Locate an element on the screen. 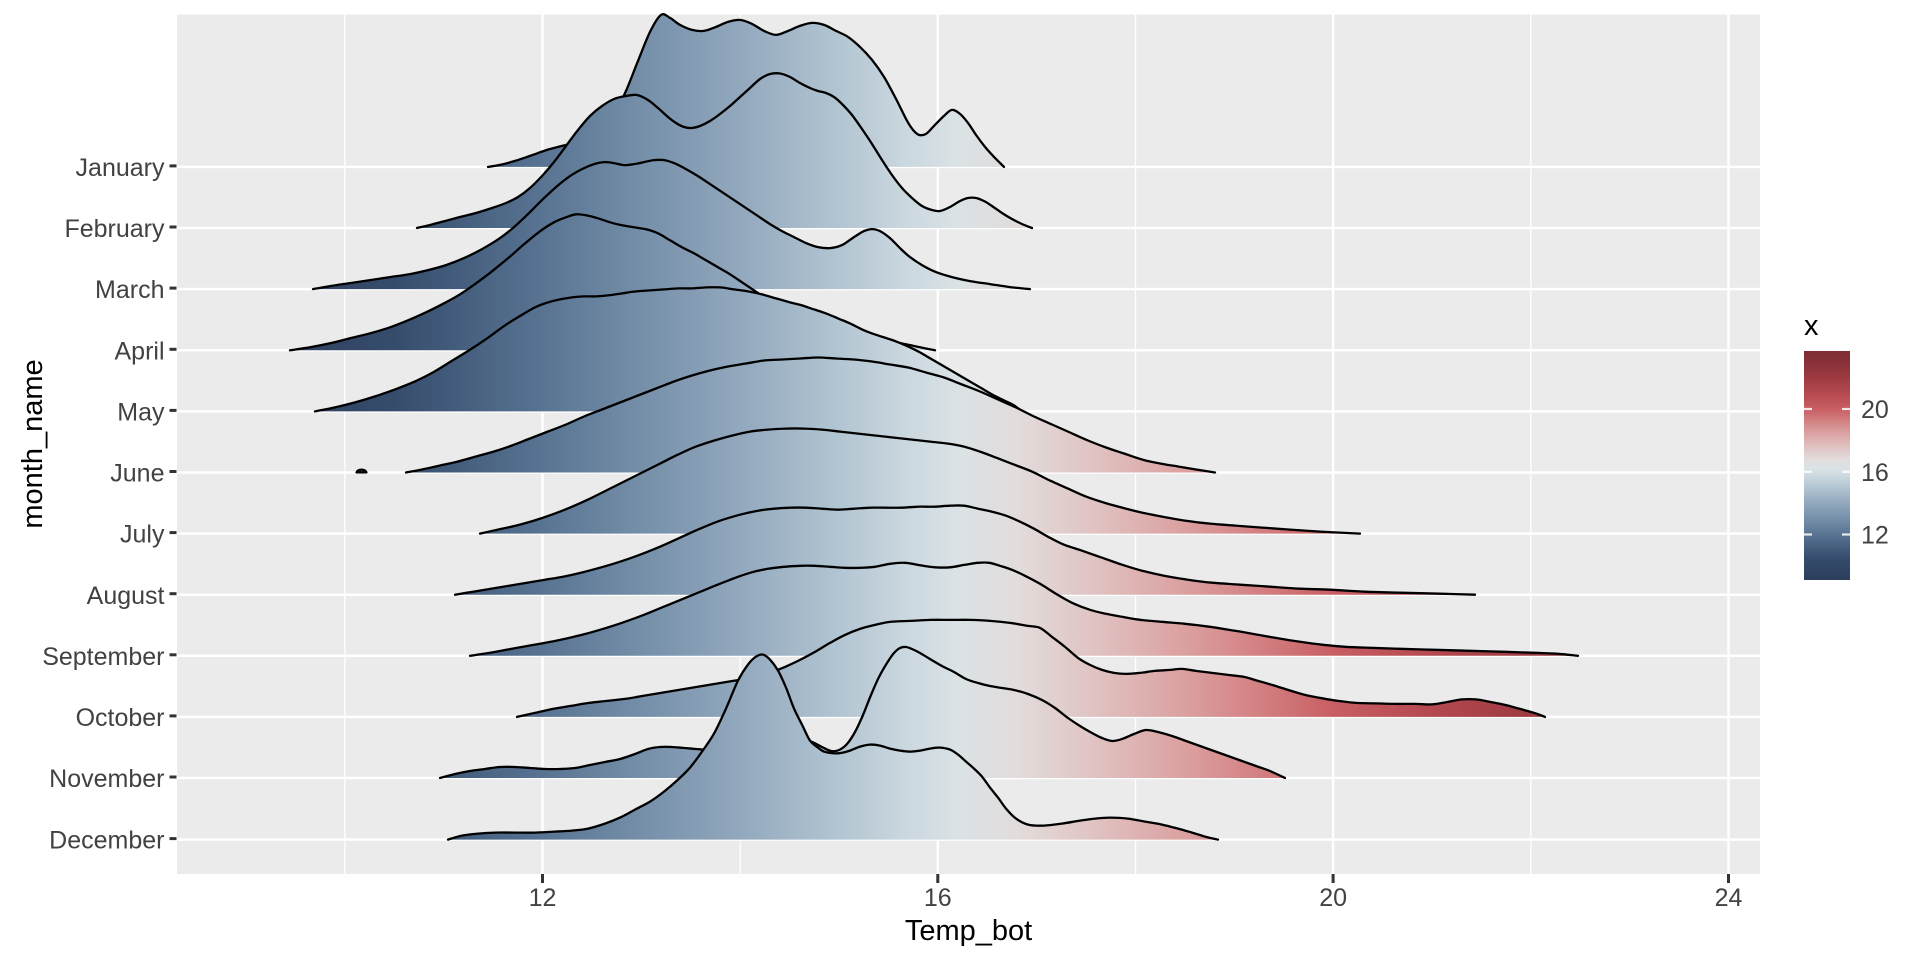 This screenshot has width=1920, height=965. svg-text: February is located at coordinates (114, 229).